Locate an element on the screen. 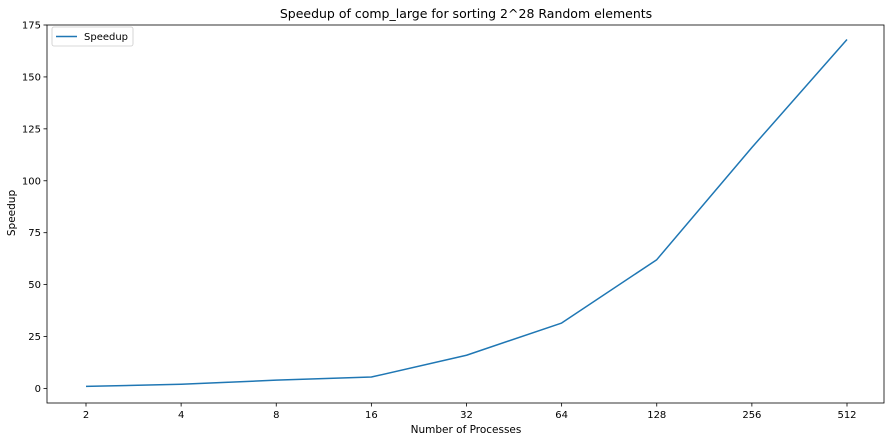 The height and width of the screenshot is (445, 891). y-tick-label: 125 is located at coordinates (31, 129).